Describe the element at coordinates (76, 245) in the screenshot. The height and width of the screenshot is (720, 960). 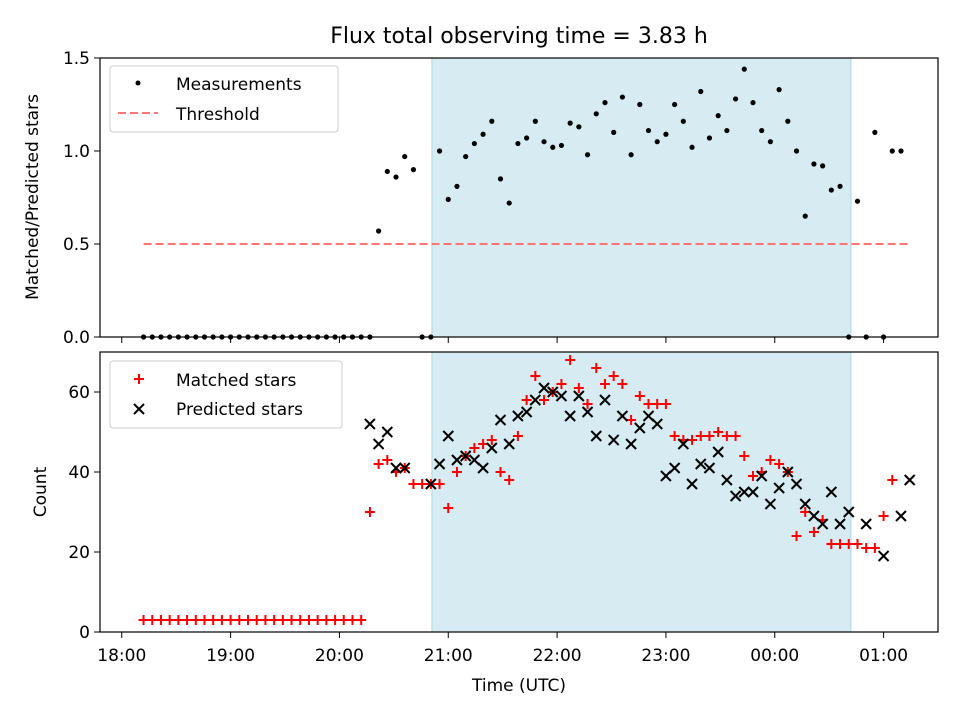
I see `top-ytick-label: 0.5` at that location.